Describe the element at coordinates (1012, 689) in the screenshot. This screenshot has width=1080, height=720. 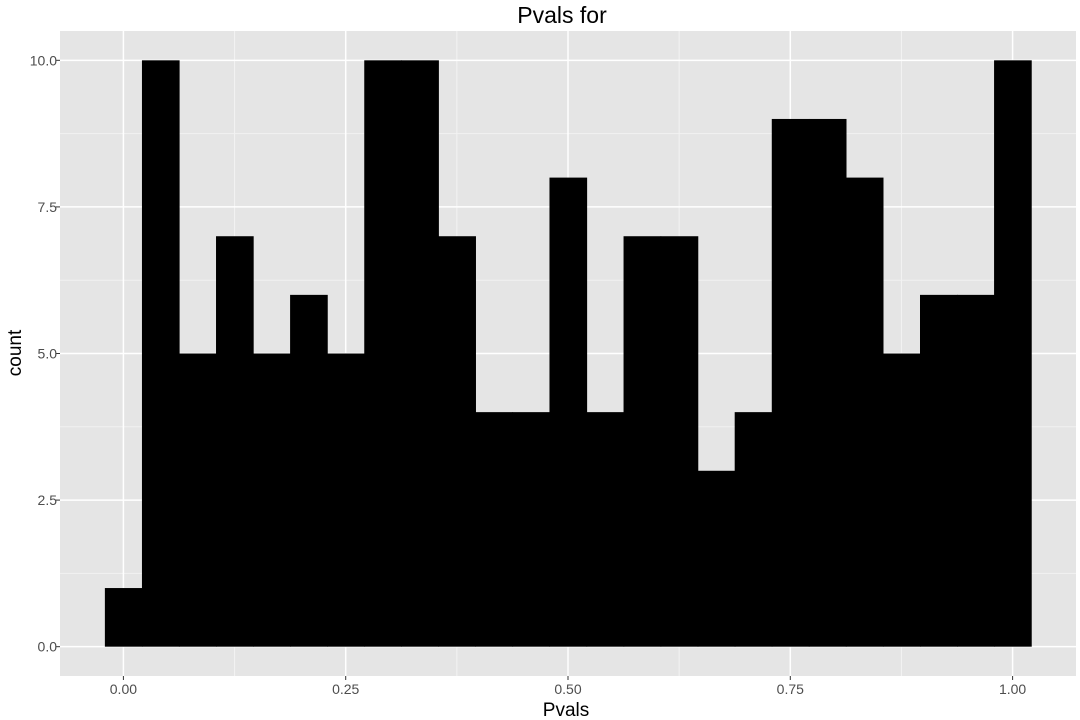
I see `x-tick-label: 1.00` at that location.